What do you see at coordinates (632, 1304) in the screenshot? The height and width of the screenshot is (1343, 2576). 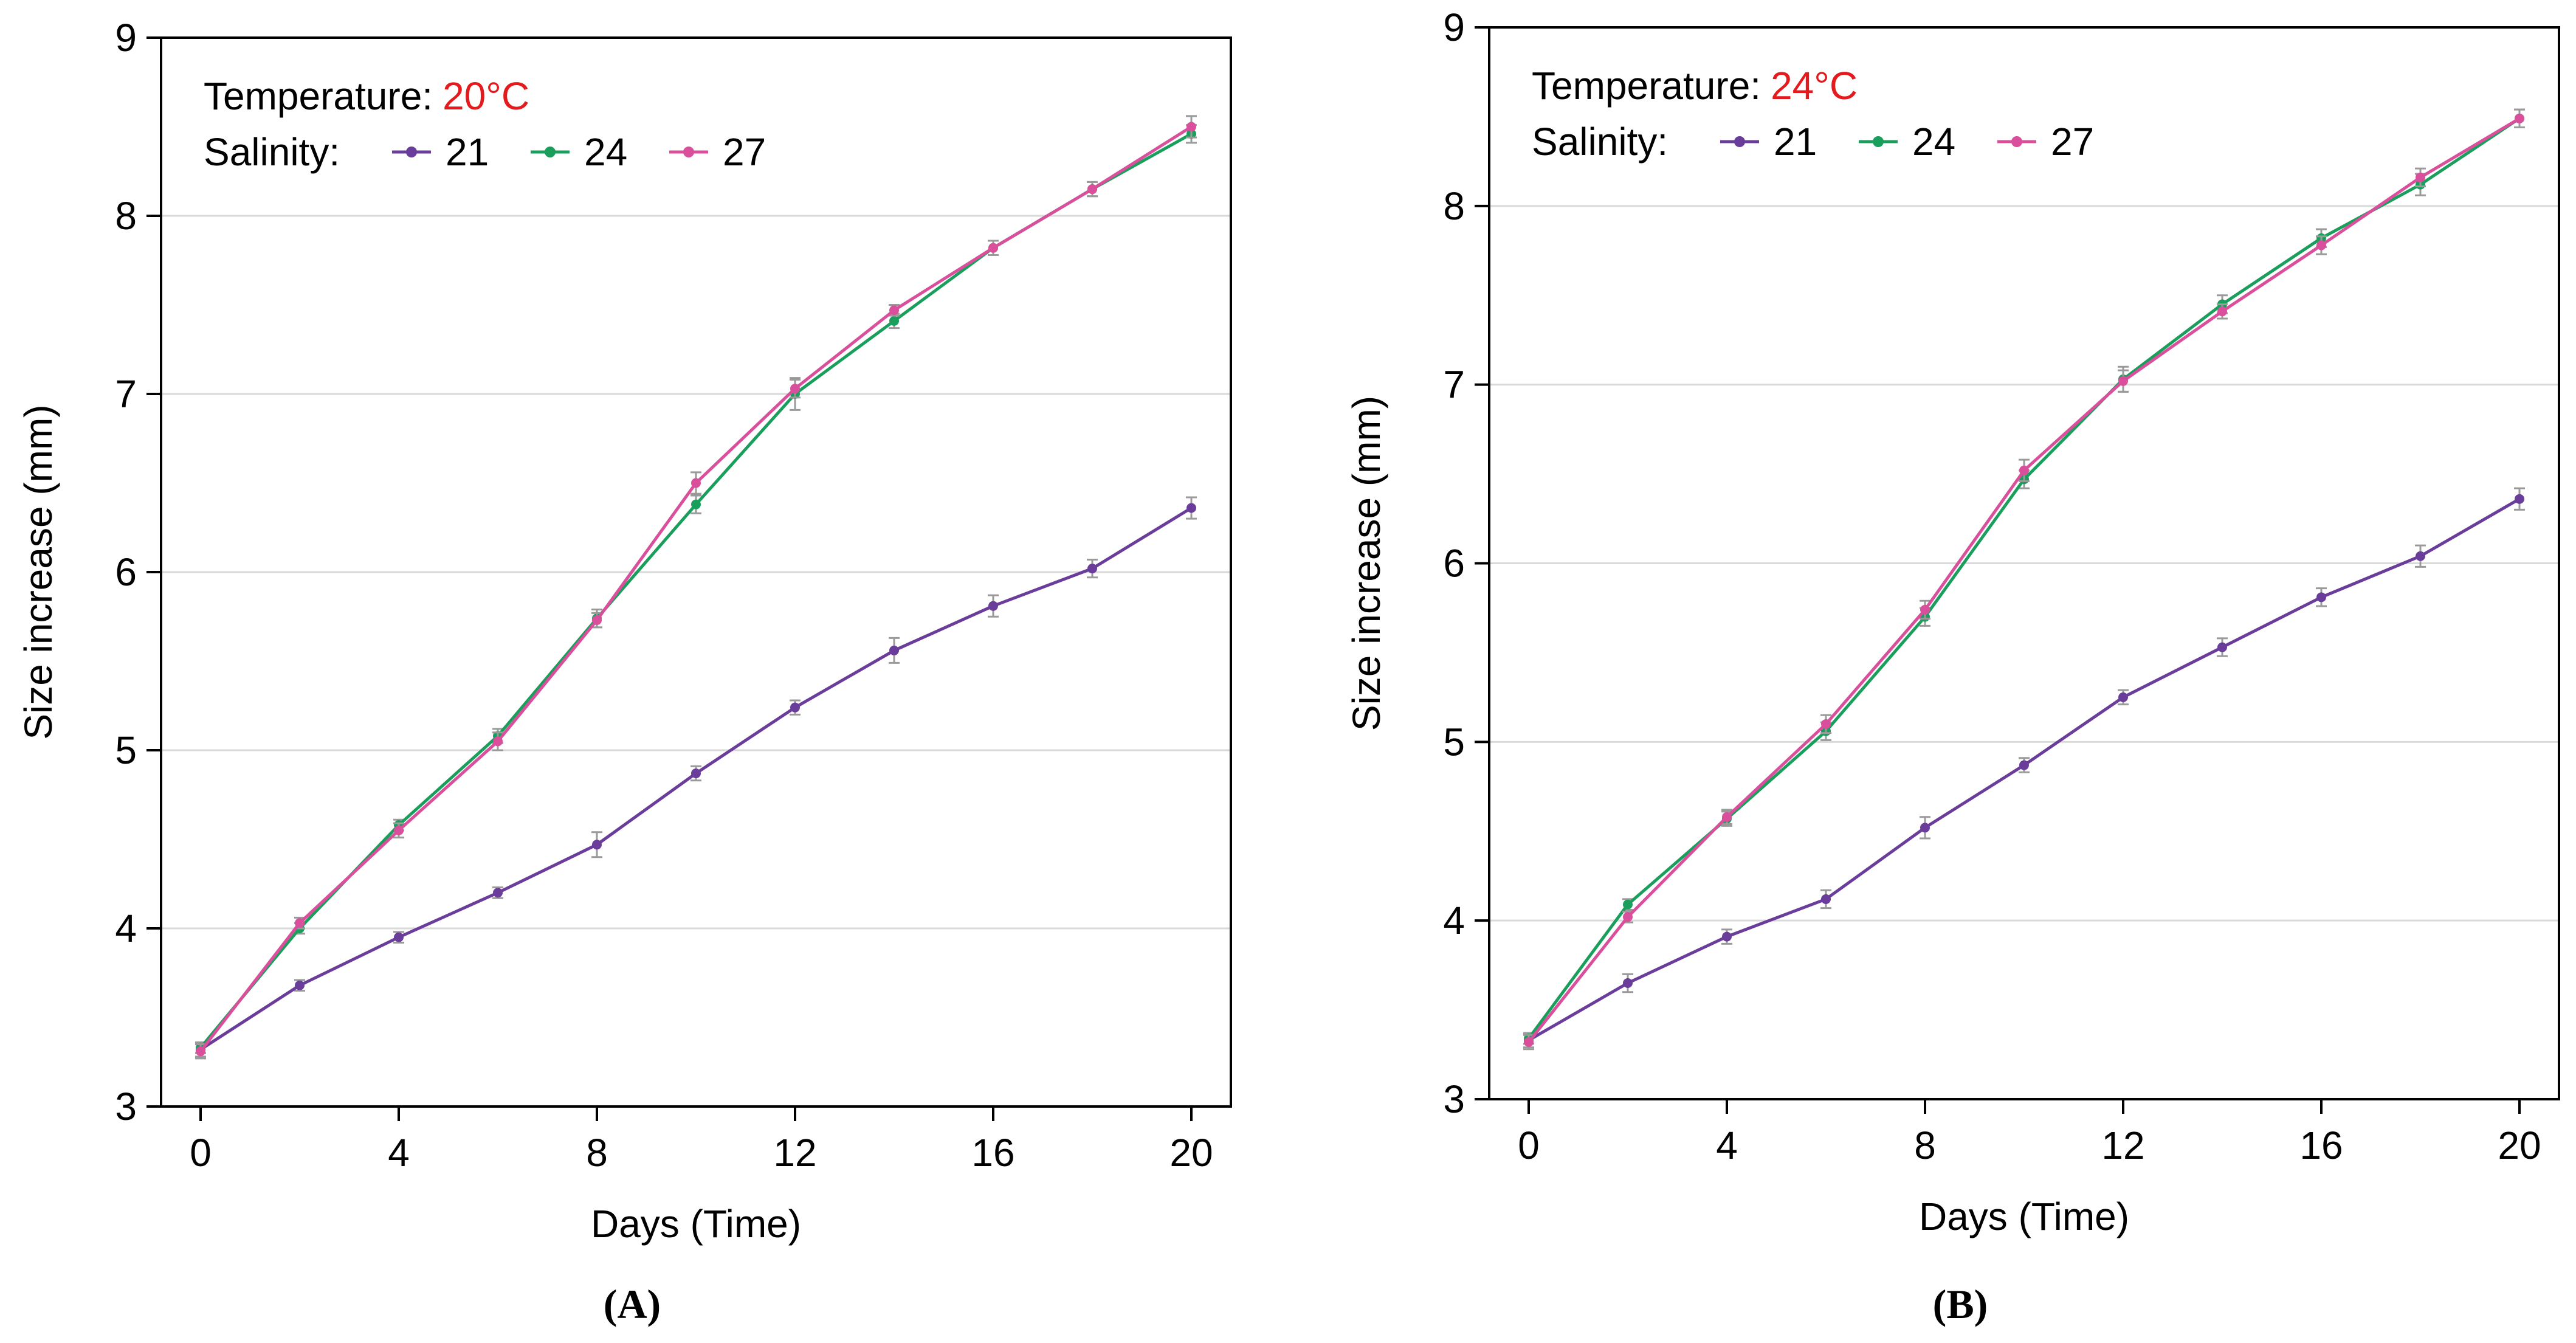 I see `panel-caption: (A)` at bounding box center [632, 1304].